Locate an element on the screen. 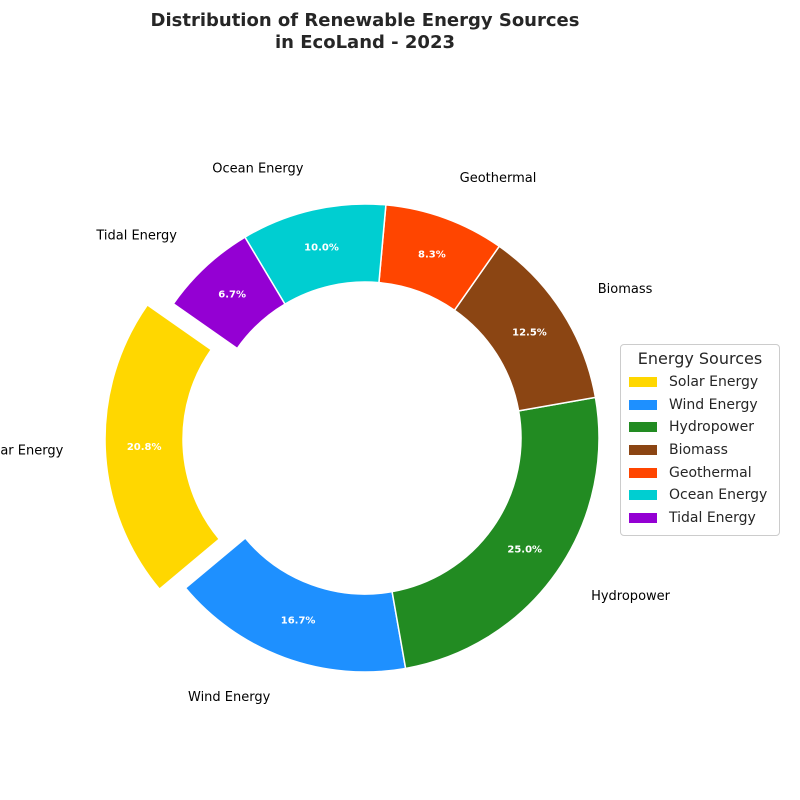  legend-item-wind-energy: Wind Energy is located at coordinates (700, 405).